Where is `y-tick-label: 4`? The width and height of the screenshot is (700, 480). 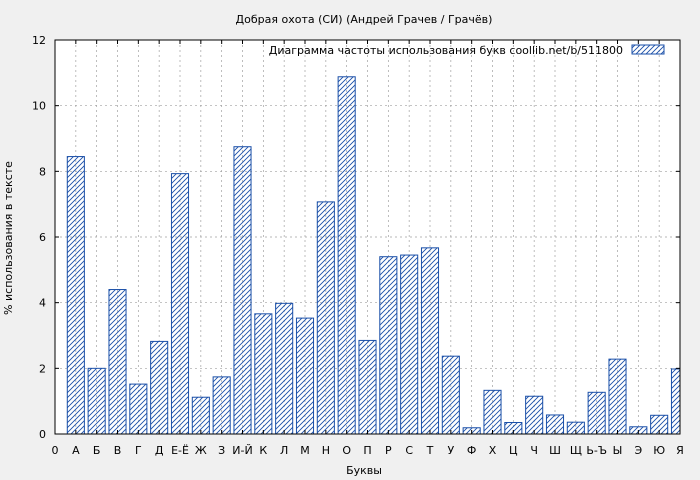 y-tick-label: 4 is located at coordinates (42, 303).